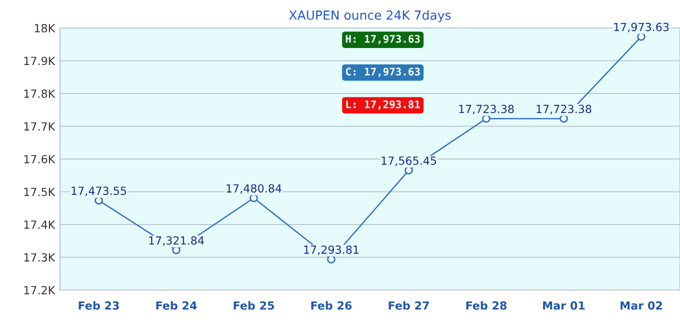 This screenshot has height=320, width=680. Describe the element at coordinates (40, 159) in the screenshot. I see `y-tick-label: 17.6K` at that location.